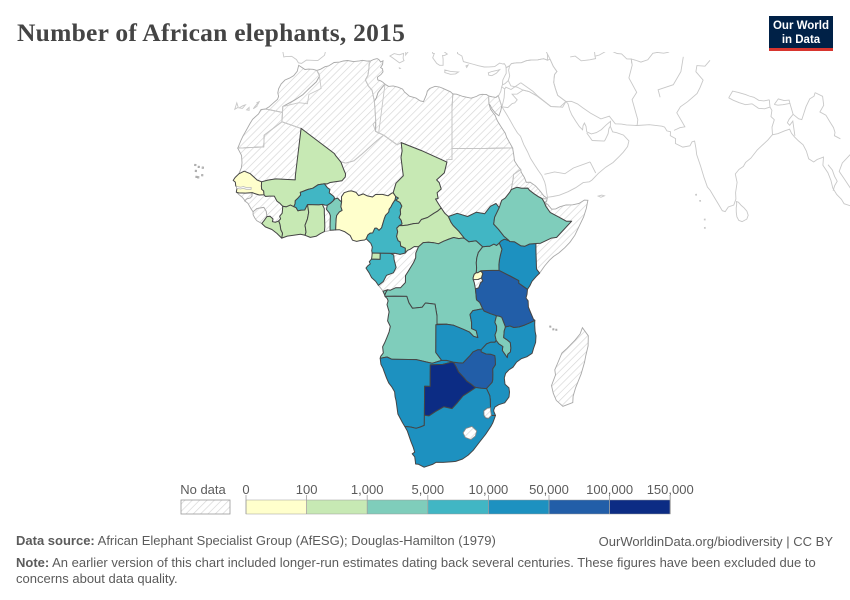 The height and width of the screenshot is (600, 850). Describe the element at coordinates (670, 489) in the screenshot. I see `svg-text: 150,000` at that location.